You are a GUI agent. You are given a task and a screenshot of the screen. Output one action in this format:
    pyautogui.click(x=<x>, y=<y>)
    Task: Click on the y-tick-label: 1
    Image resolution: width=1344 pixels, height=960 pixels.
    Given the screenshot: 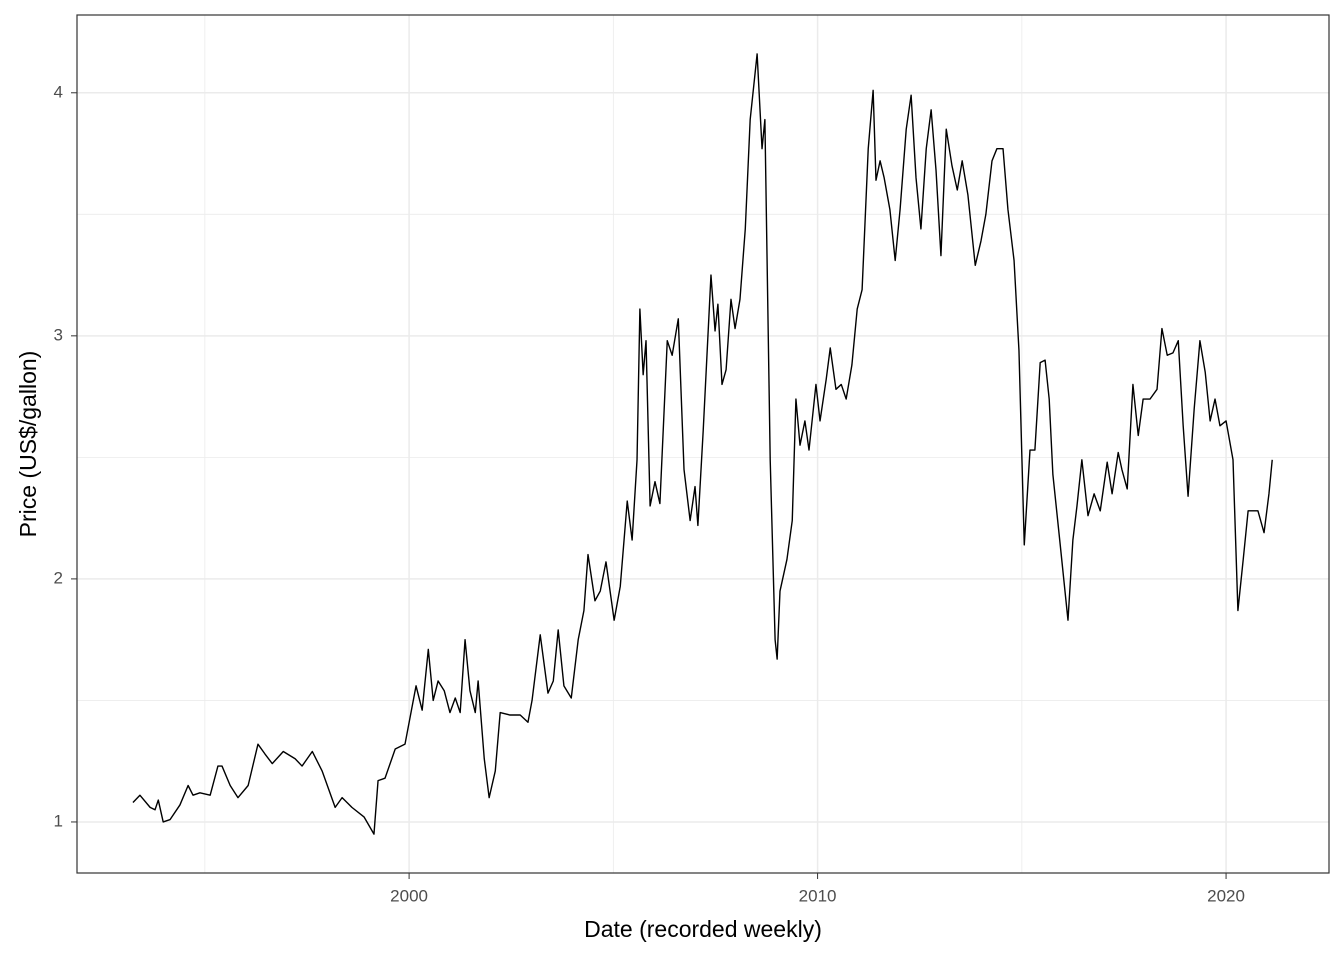 What is the action you would take?
    pyautogui.click(x=58, y=820)
    